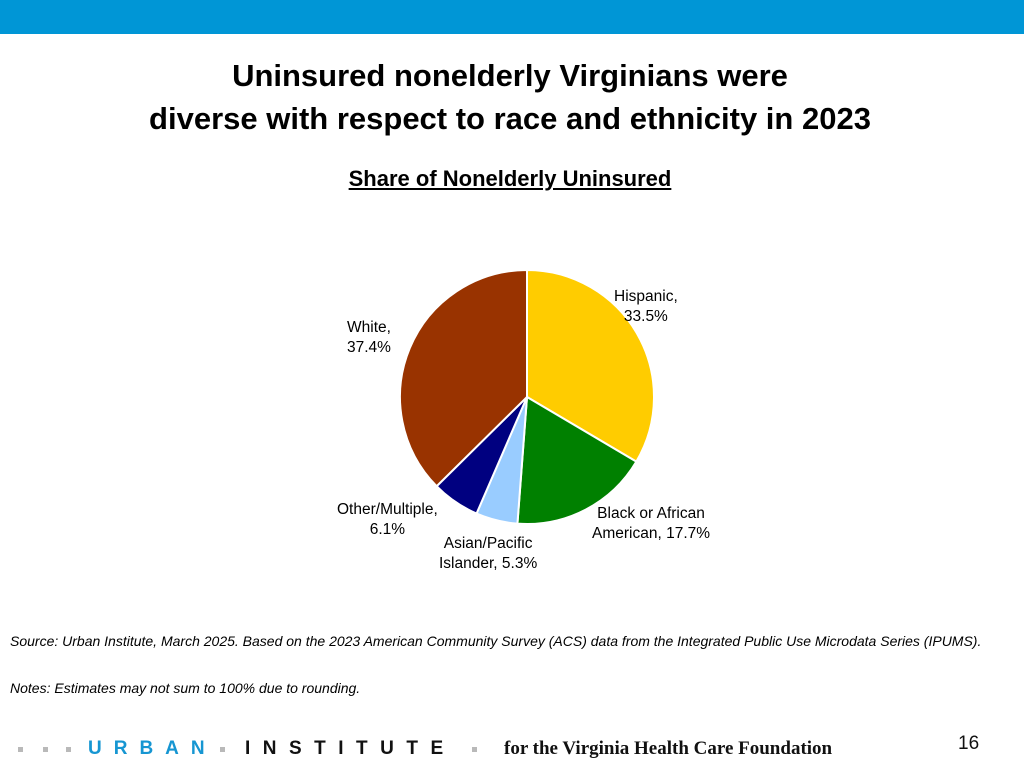 The image size is (1024, 768). What do you see at coordinates (369, 338) in the screenshot?
I see `slice-label-white: White, 37.4%` at bounding box center [369, 338].